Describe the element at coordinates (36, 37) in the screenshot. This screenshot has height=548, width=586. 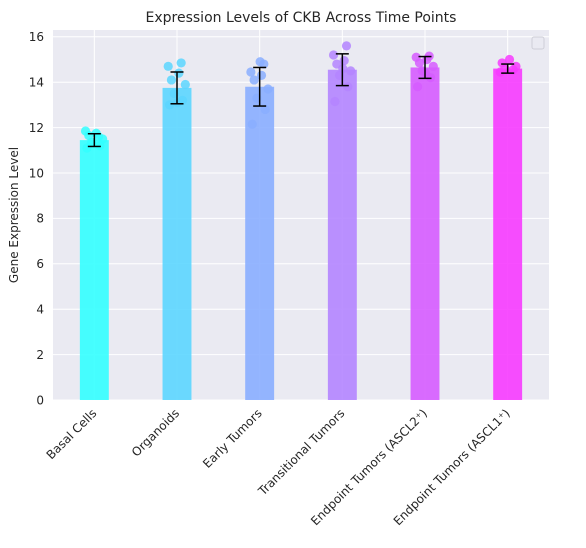
I see `y-tick-label: 16` at that location.